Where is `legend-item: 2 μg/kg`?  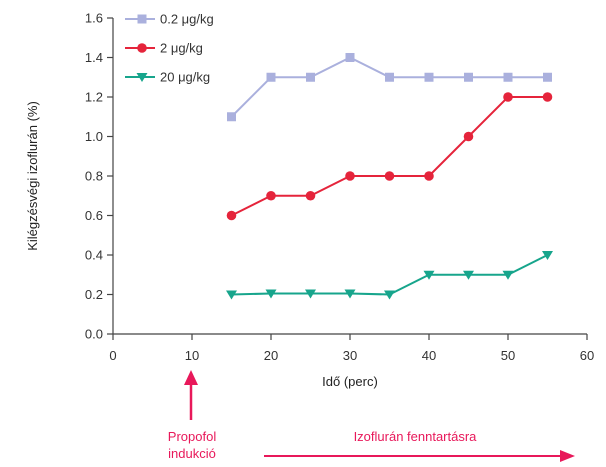 legend-item: 2 μg/kg is located at coordinates (164, 48).